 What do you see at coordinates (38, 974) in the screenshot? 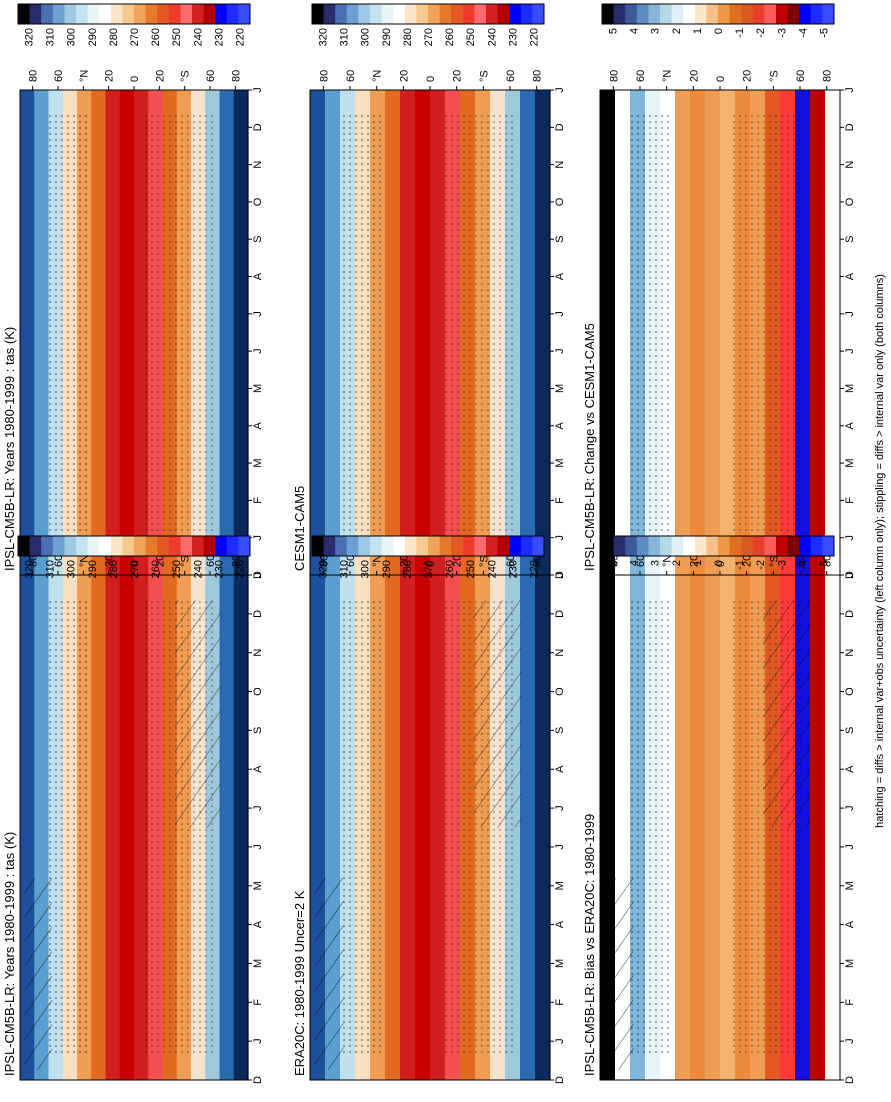
I see `hatching` at bounding box center [38, 974].